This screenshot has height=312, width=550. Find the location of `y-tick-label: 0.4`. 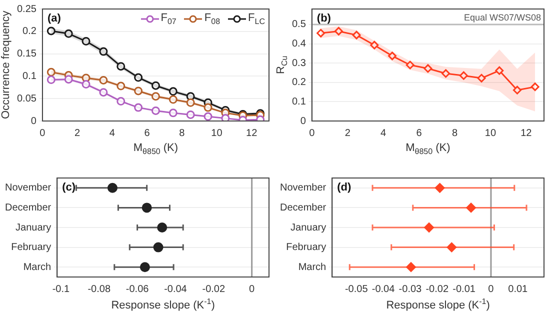

y-tick-label: 0.4 is located at coordinates (299, 44).